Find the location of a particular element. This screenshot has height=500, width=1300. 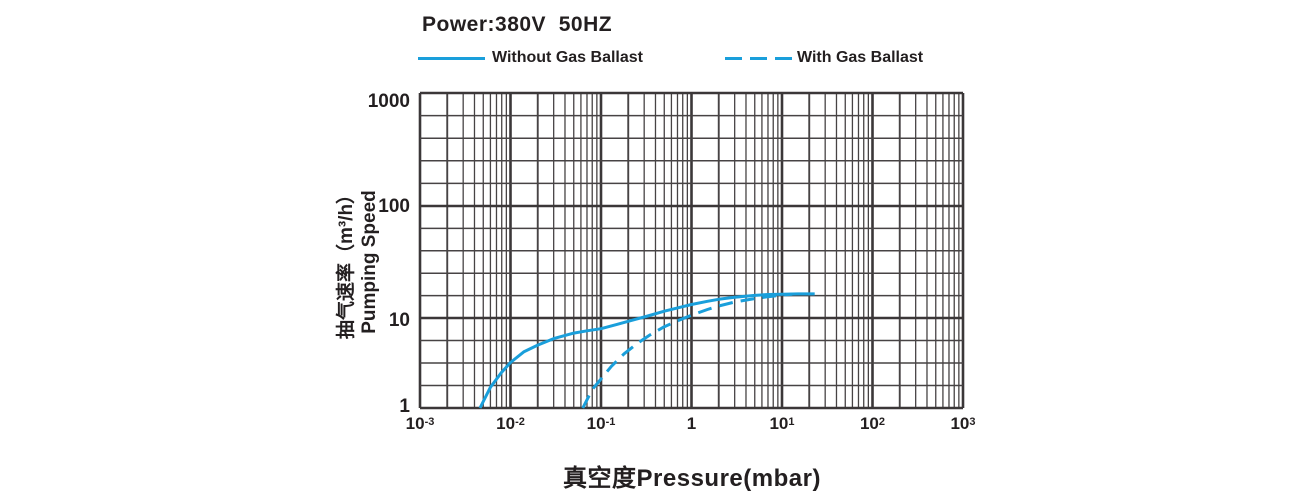

x-tick-label: 102 is located at coordinates (872, 423).